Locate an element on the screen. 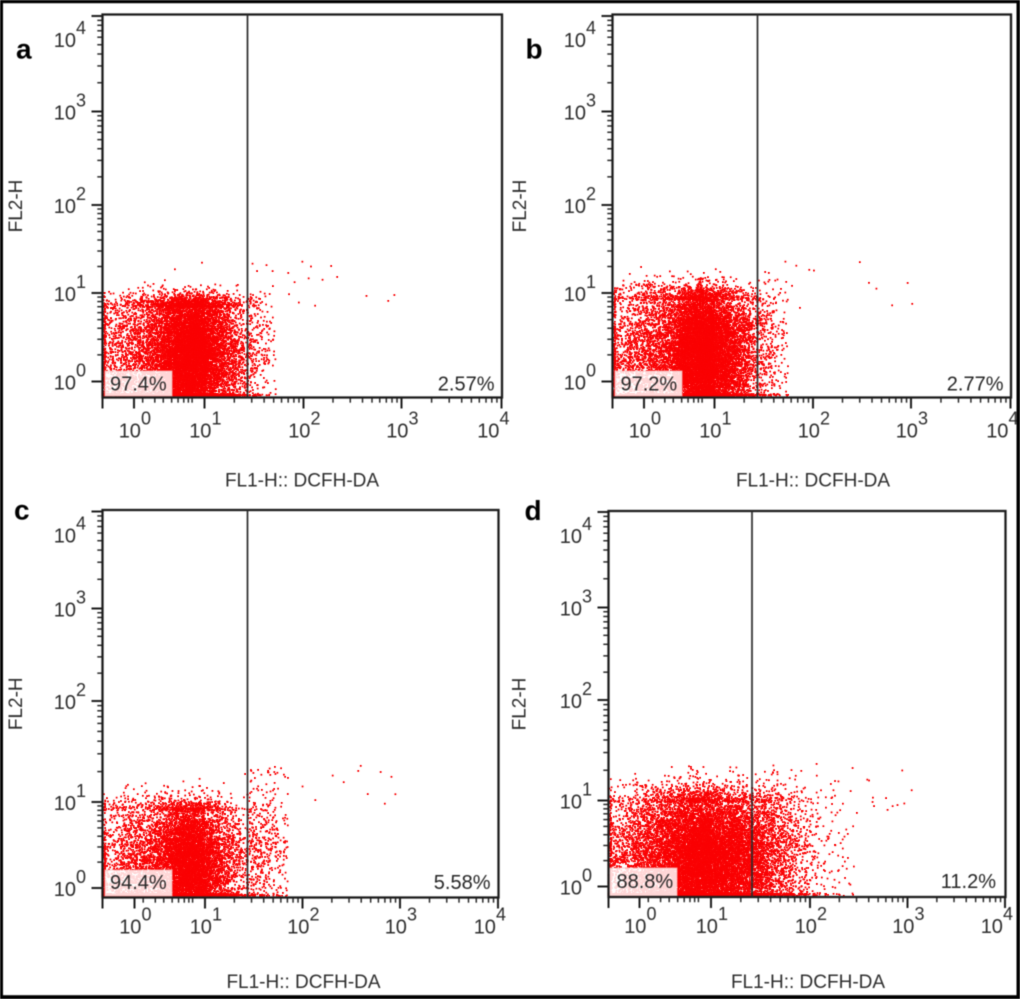 This screenshot has height=999, width=1020. svg-text: a is located at coordinates (24, 49).